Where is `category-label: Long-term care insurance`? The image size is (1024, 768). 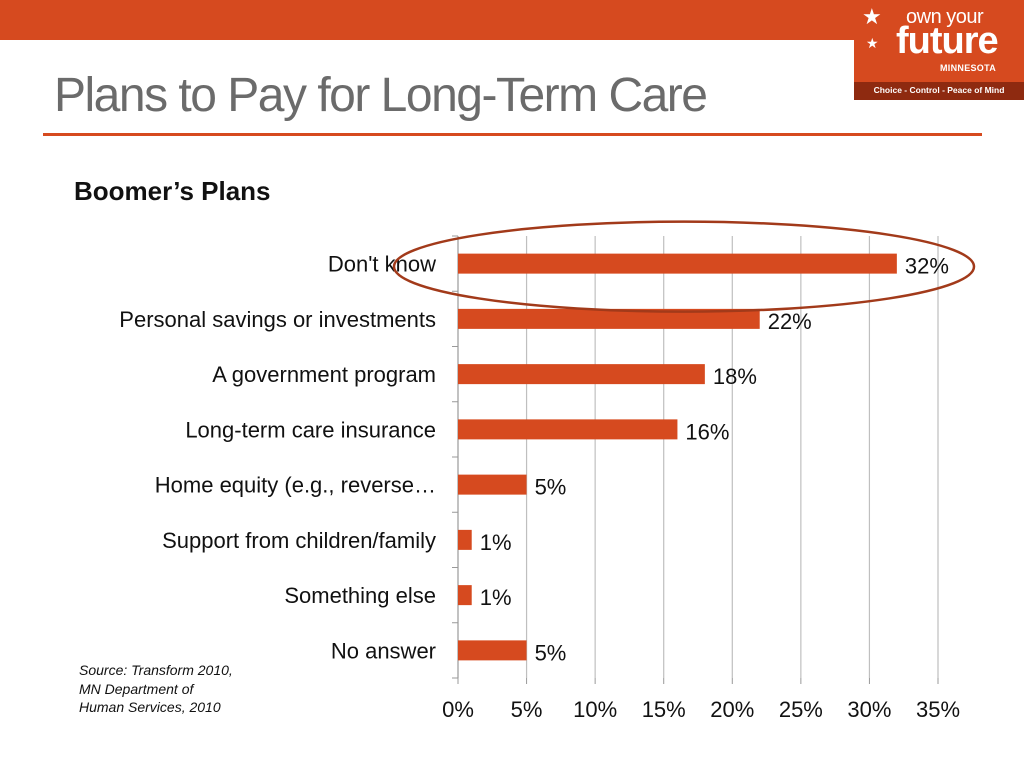 category-label: Long-term care insurance is located at coordinates (310, 429).